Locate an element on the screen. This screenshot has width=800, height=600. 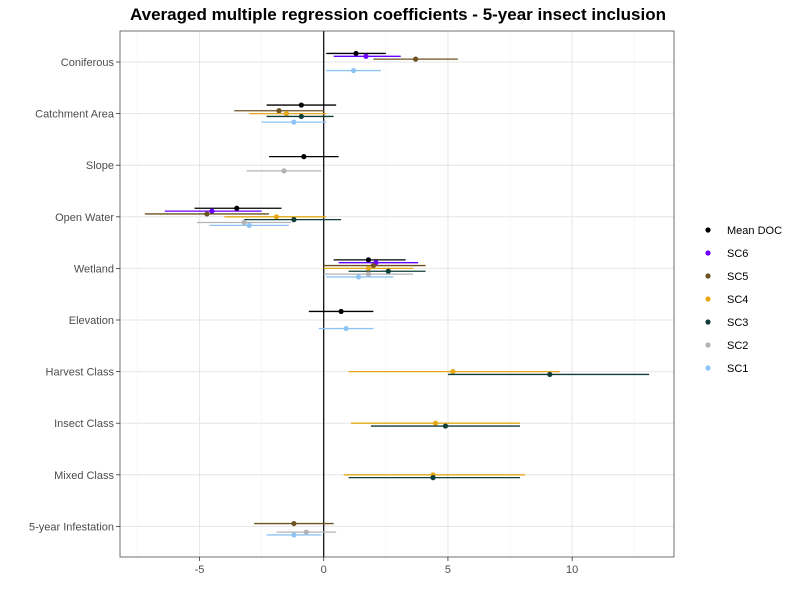
y-tick-label: Insect Class is located at coordinates (84, 424).